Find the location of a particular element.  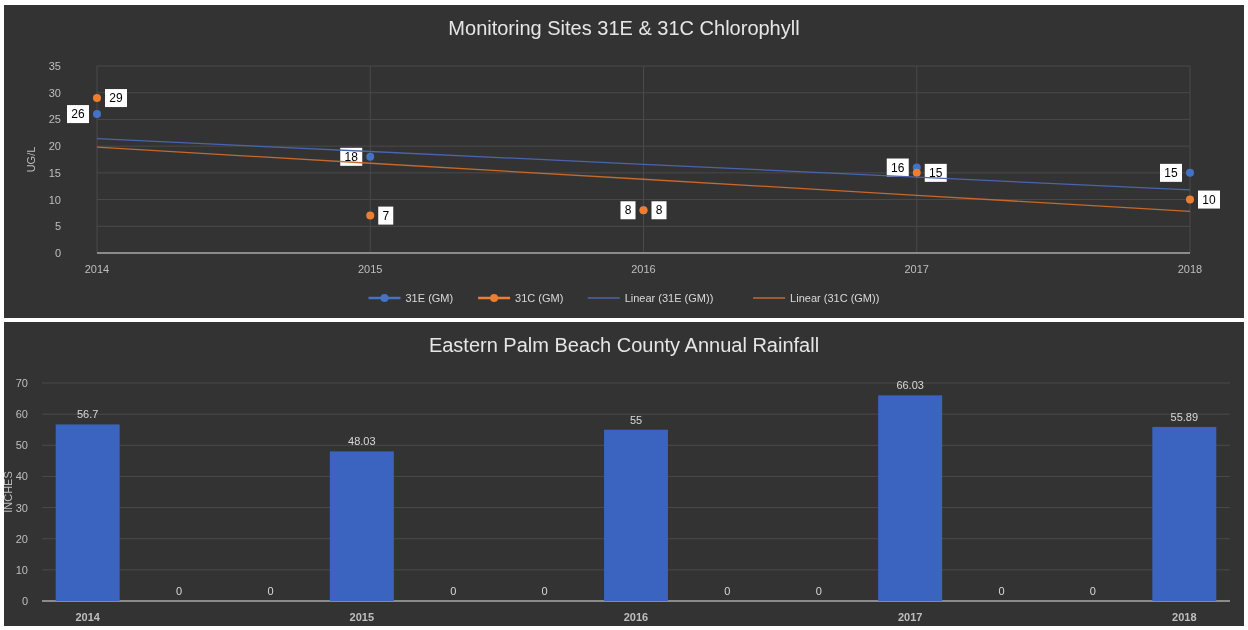

chart-title: Monitoring Sites 31E & 31C Chlorophyll is located at coordinates (624, 28).